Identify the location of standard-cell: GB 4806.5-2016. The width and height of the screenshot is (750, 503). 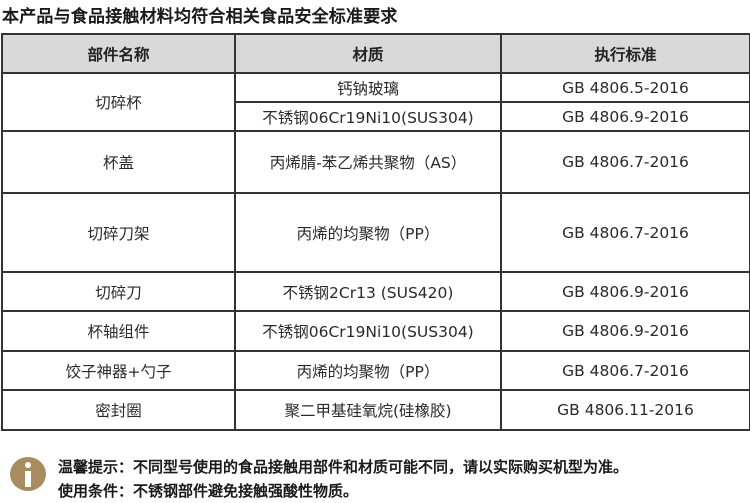
(625, 87).